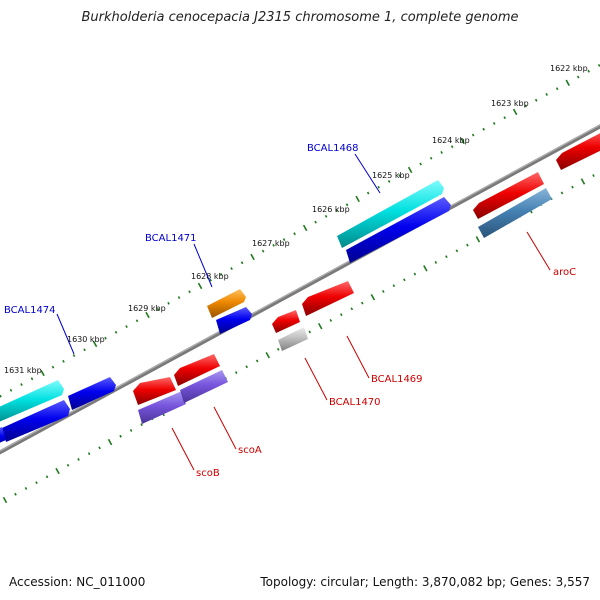 This screenshot has width=600, height=600. What do you see at coordinates (397, 379) in the screenshot?
I see `gene-label-bcal1469: BCAL1469` at bounding box center [397, 379].